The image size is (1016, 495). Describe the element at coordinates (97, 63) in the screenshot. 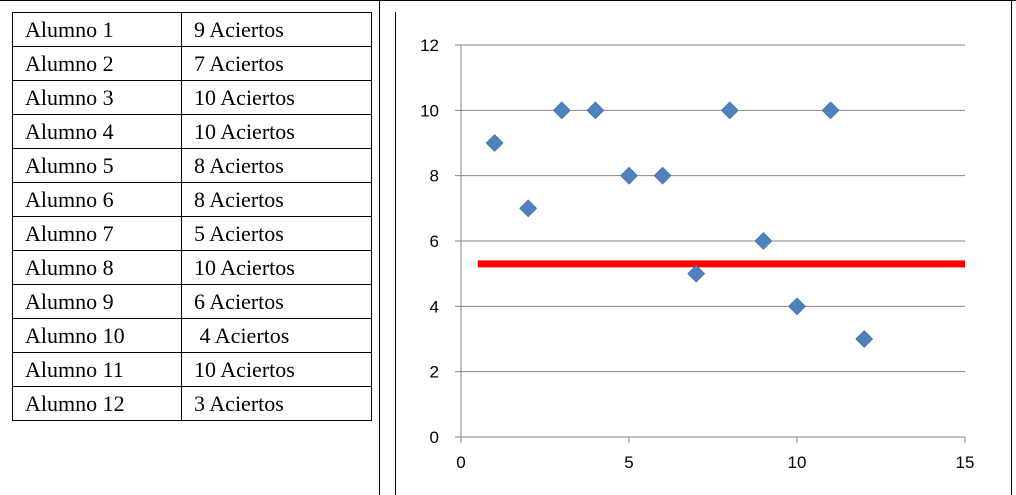

I see `student-name-cell: Alumno 2` at that location.